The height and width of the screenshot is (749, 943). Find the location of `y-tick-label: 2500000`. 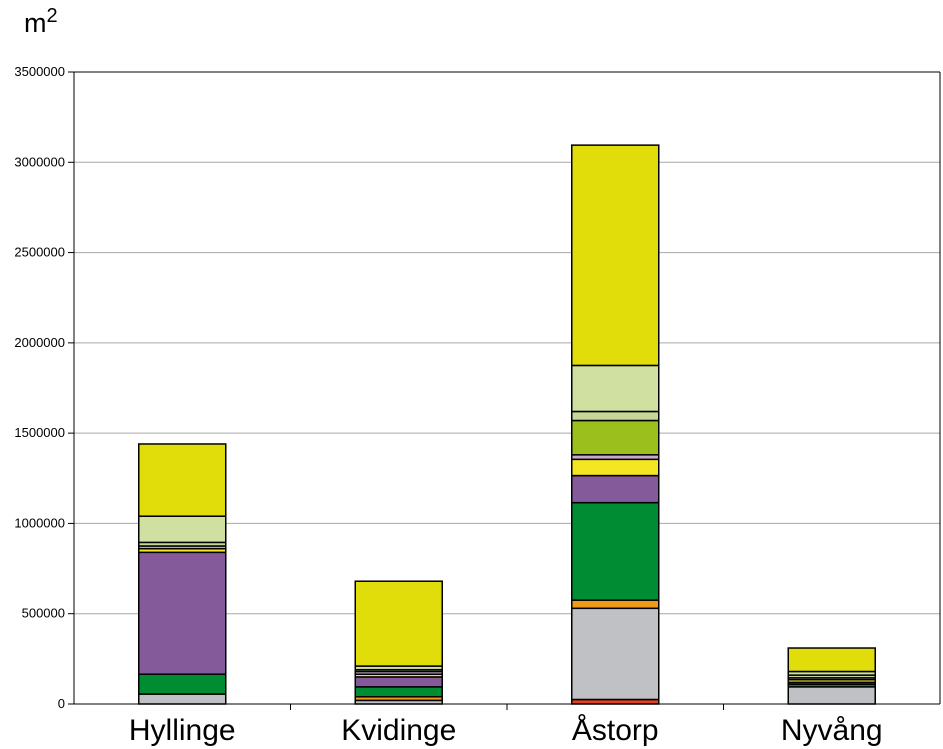

y-tick-label: 2500000 is located at coordinates (39, 252).